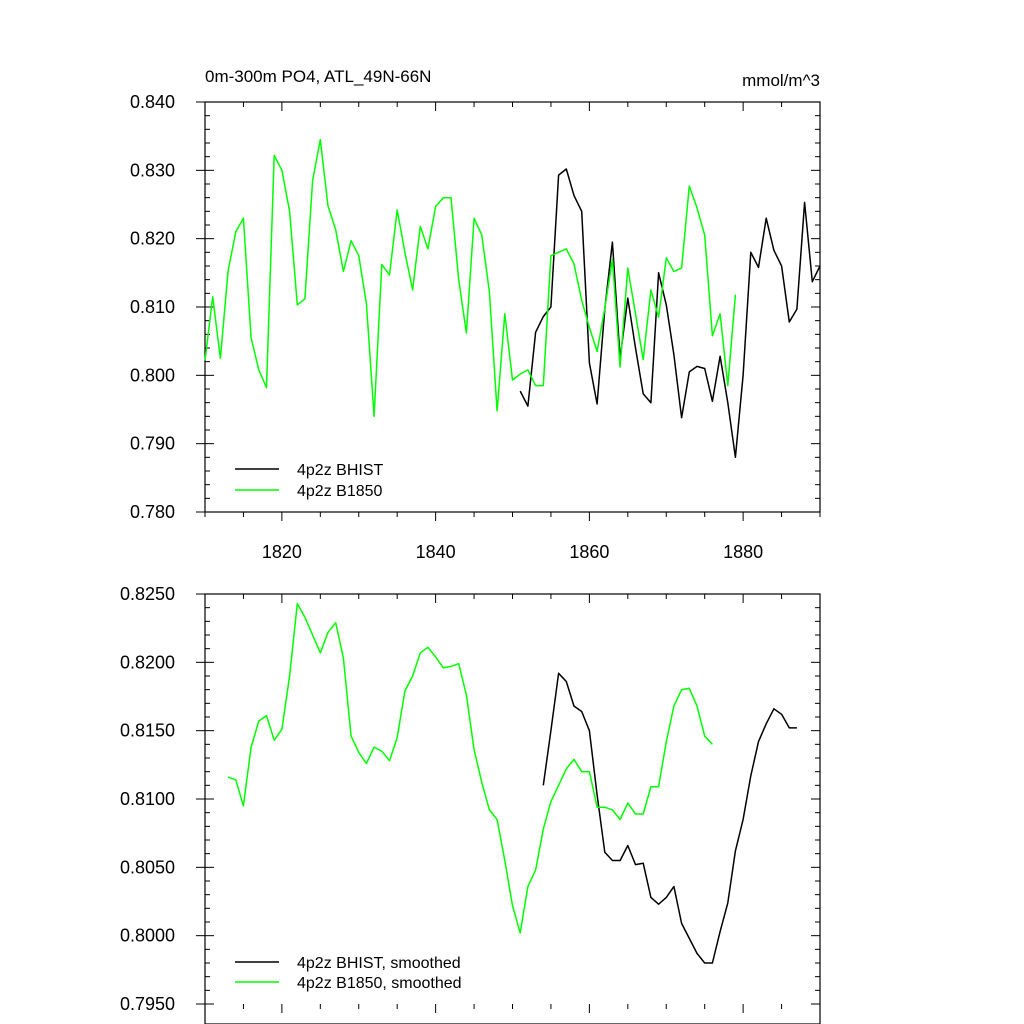 The image size is (1024, 1024). Describe the element at coordinates (152, 512) in the screenshot. I see `y-tick-label: 0.780` at that location.